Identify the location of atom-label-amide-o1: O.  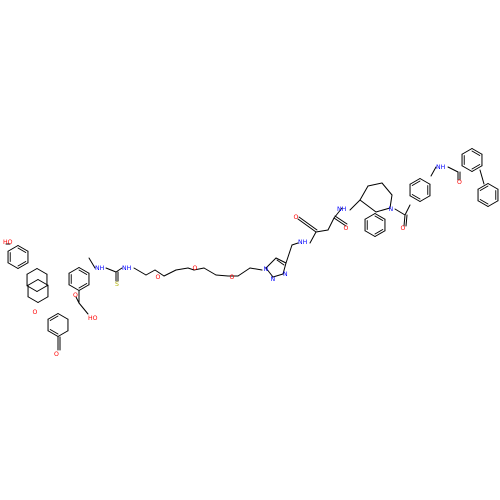
(296, 217).